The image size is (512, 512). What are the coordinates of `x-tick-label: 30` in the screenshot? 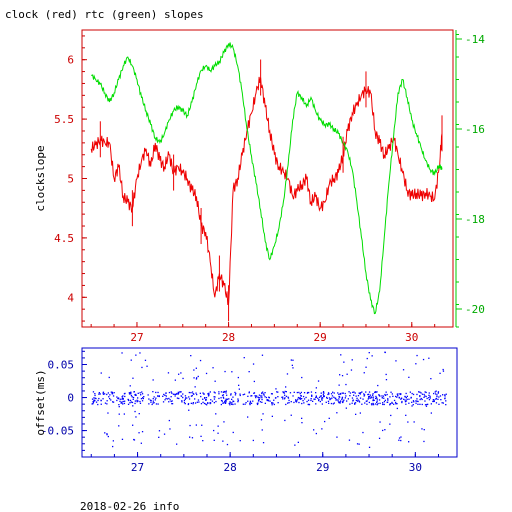 It's located at (415, 467).